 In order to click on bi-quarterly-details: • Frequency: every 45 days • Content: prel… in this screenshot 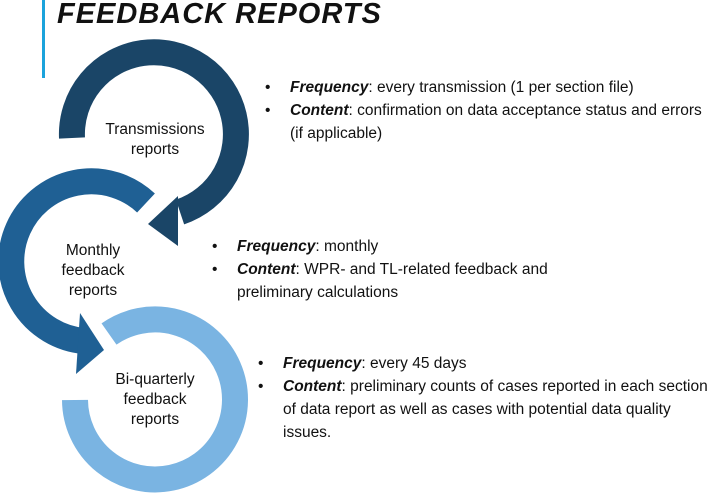, I will do `click(485, 398)`.